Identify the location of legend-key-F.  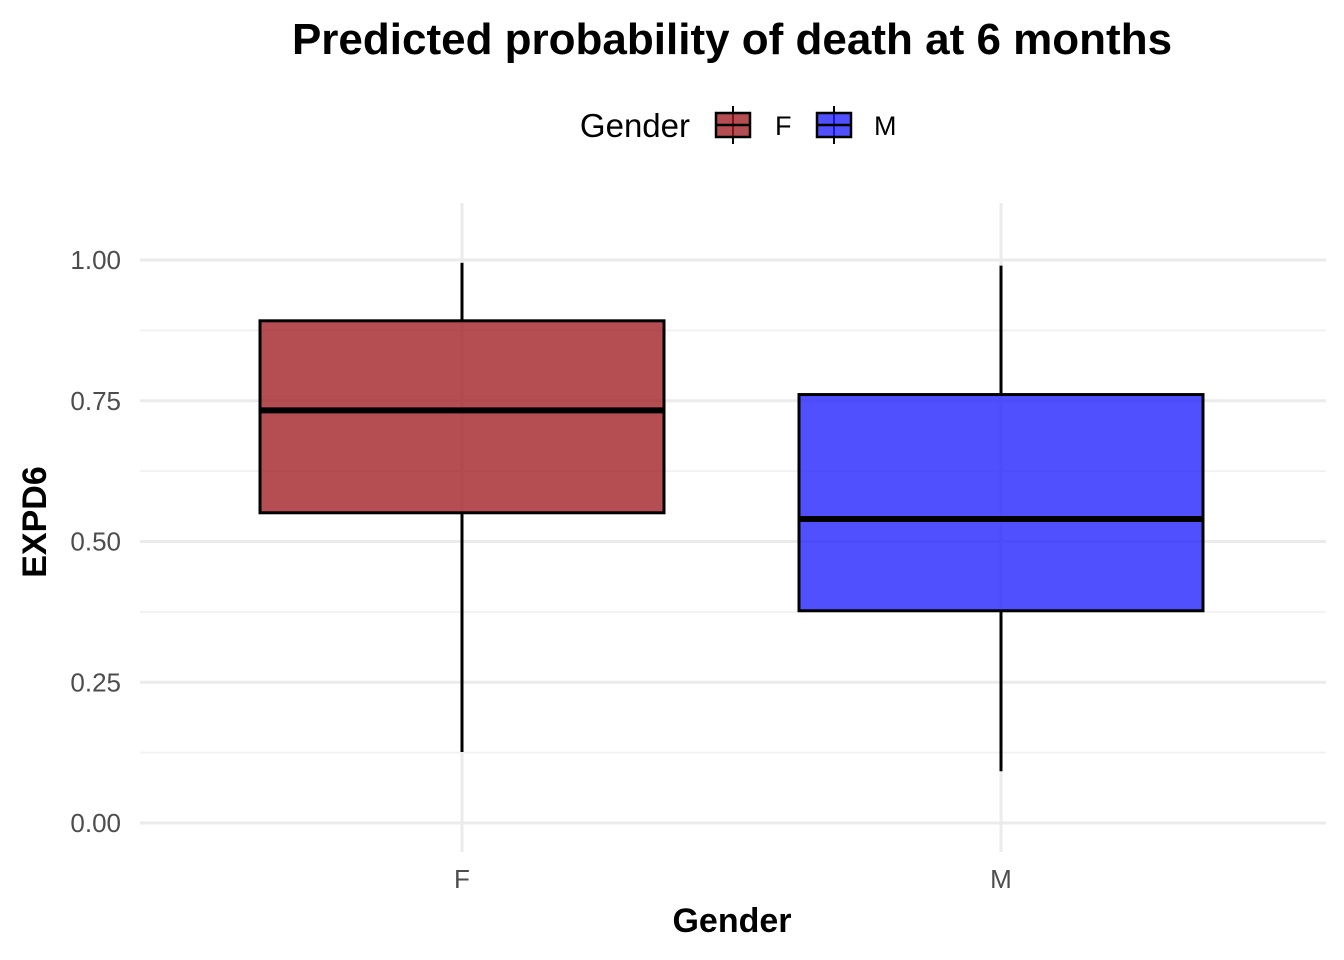
(733, 125).